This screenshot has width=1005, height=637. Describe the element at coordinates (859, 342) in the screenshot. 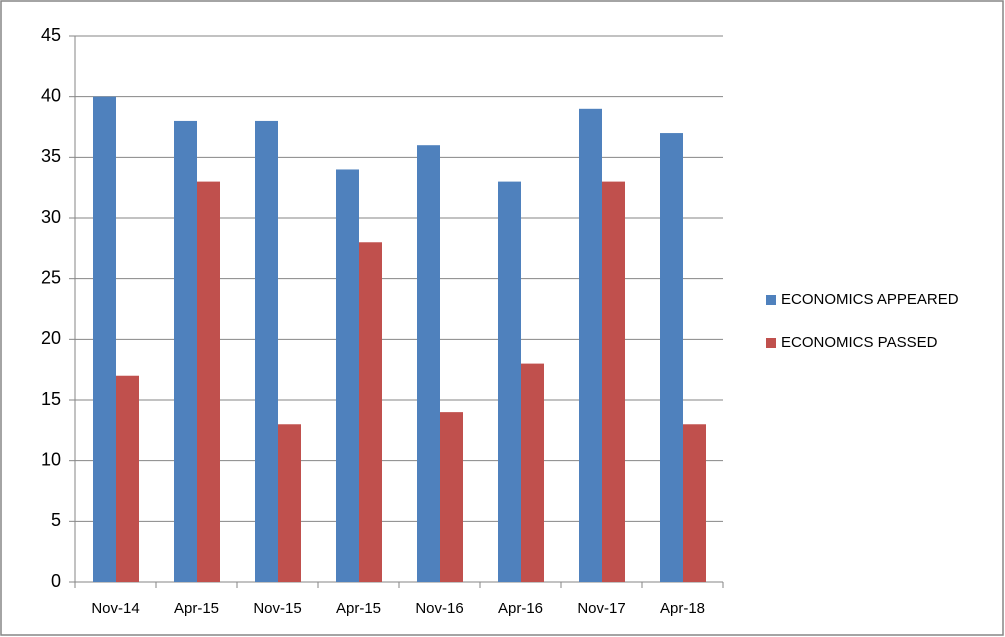

I see `legend-label: ECONOMICS PASSED` at that location.